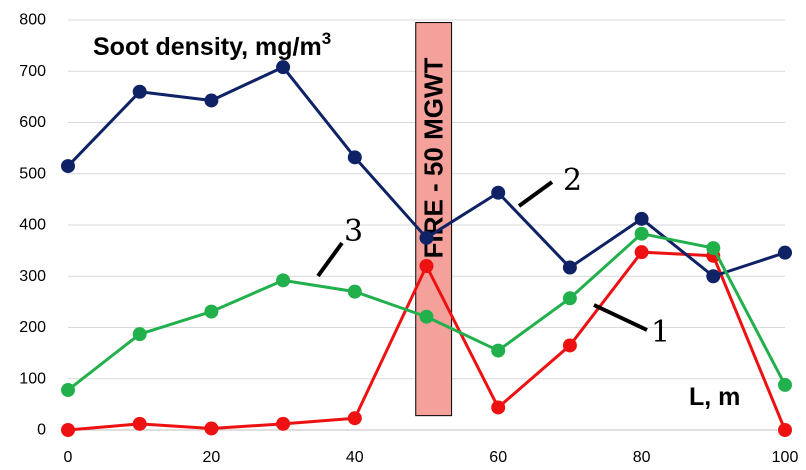 The width and height of the screenshot is (806, 470). What do you see at coordinates (32, 20) in the screenshot?
I see `y-tick-label: 800` at bounding box center [32, 20].